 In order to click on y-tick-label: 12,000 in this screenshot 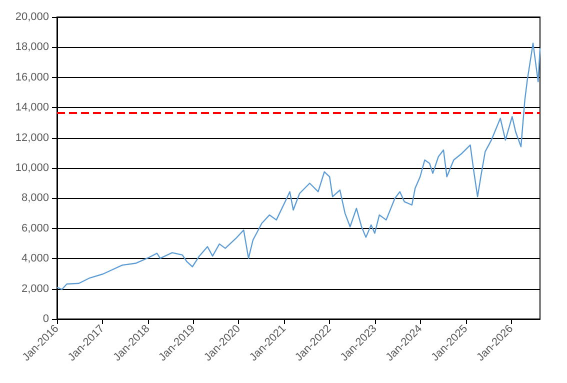, I will do `click(32, 138)`.